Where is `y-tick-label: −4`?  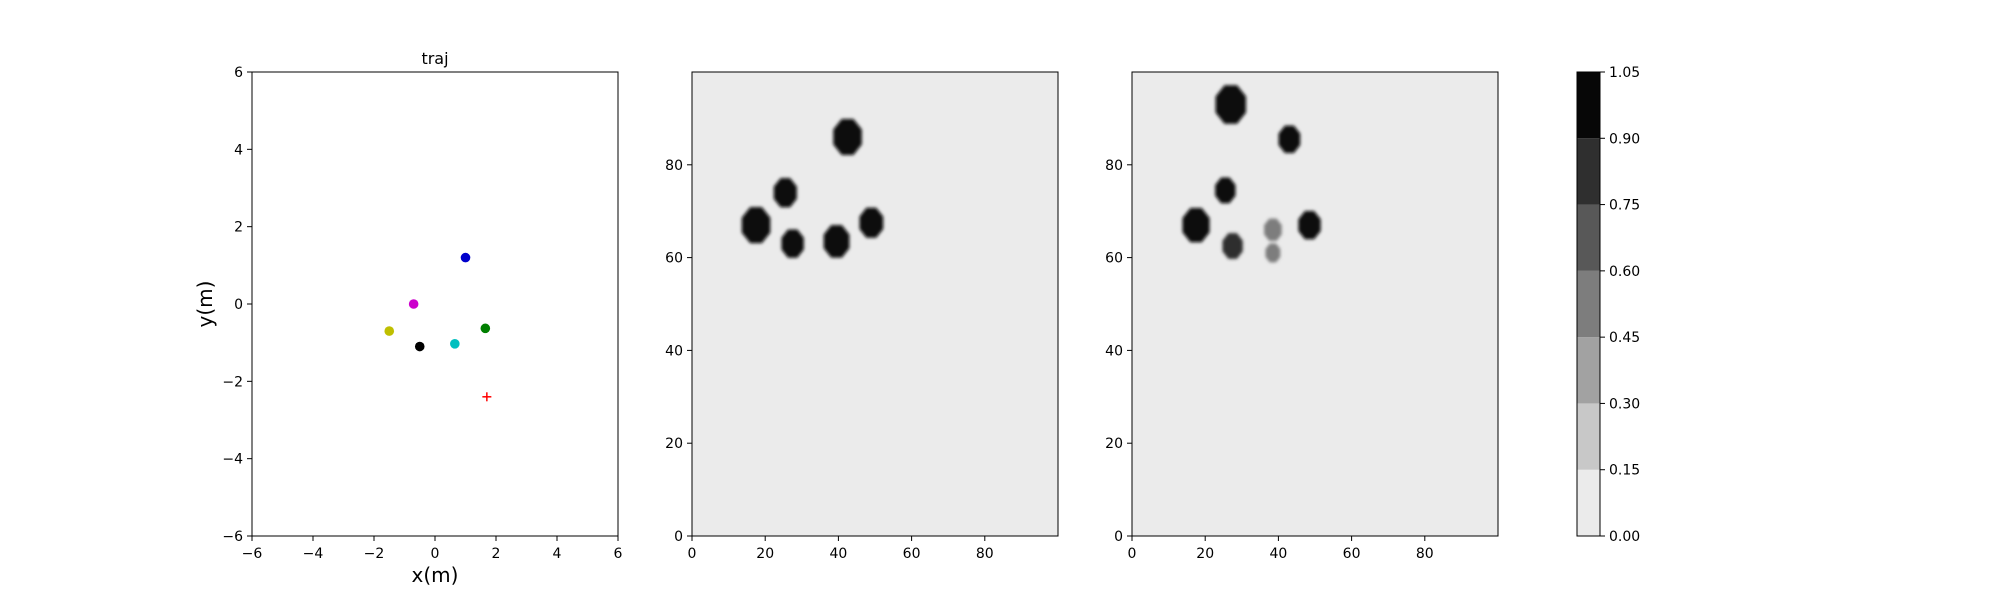
y-tick-label: −4 is located at coordinates (232, 460).